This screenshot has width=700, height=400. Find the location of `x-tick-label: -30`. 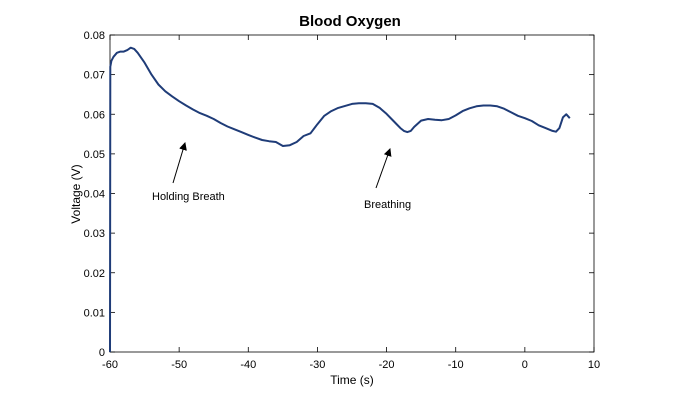

x-tick-label: -30 is located at coordinates (317, 365).